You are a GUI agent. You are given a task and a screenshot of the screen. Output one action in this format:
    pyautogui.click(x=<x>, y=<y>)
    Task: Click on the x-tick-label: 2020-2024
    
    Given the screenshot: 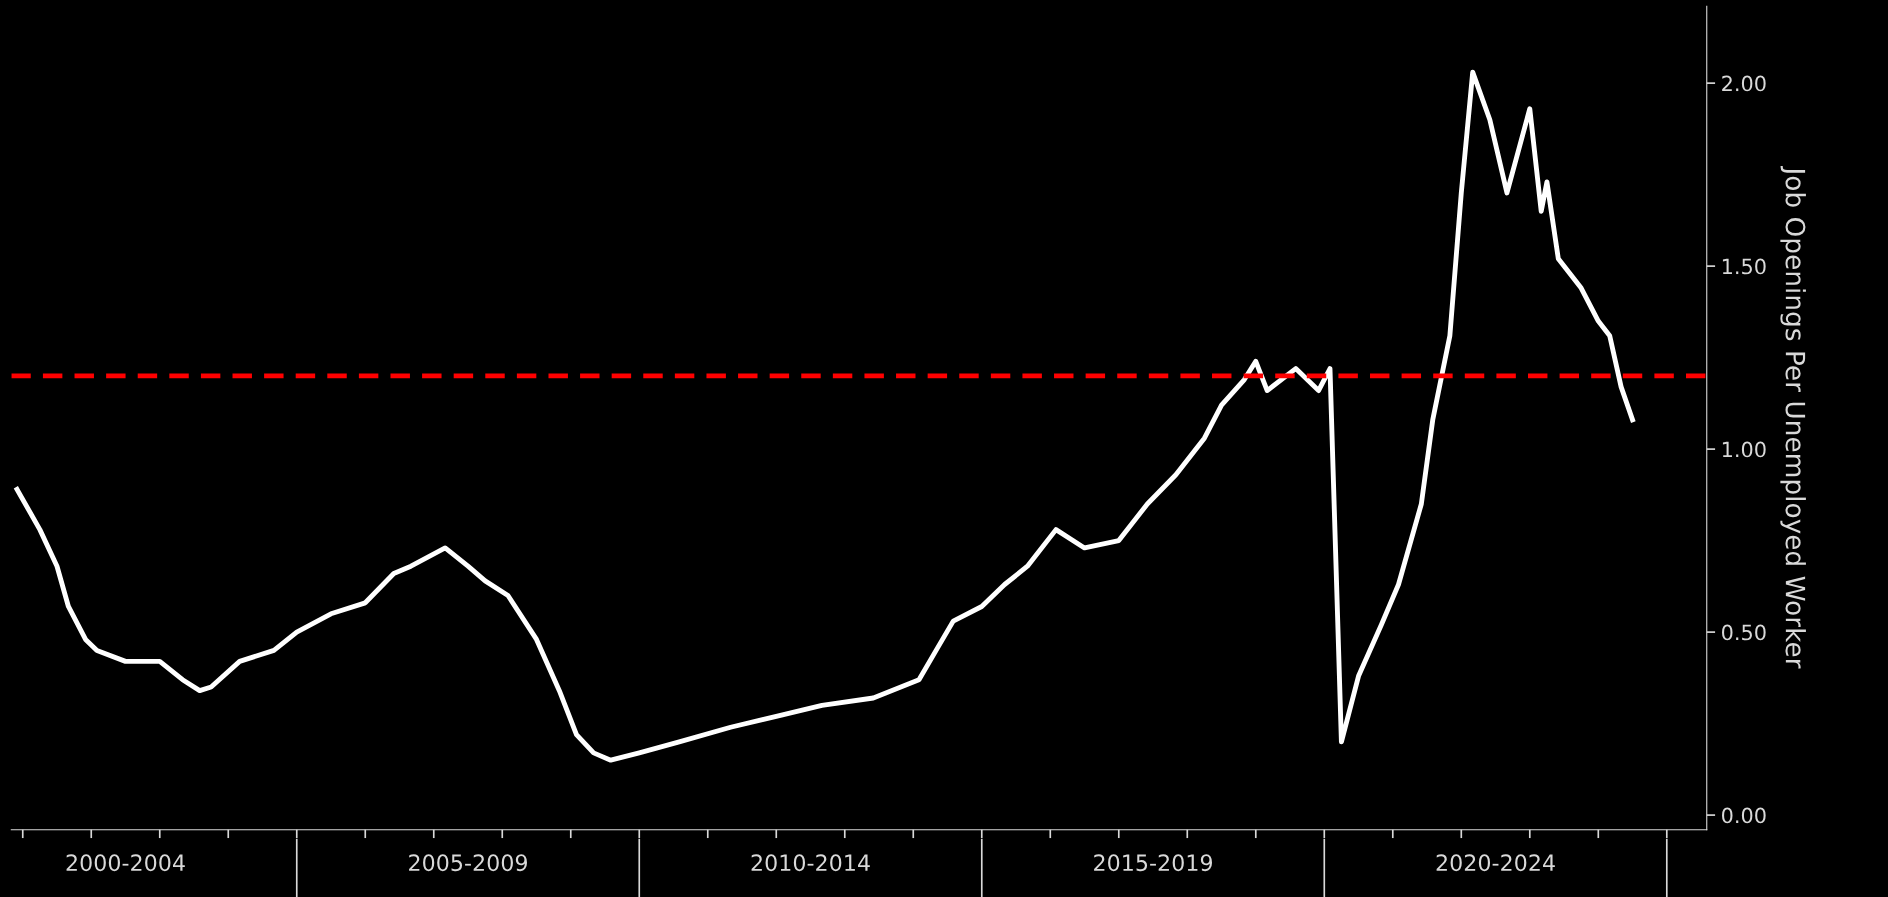 What is the action you would take?
    pyautogui.click(x=1495, y=863)
    